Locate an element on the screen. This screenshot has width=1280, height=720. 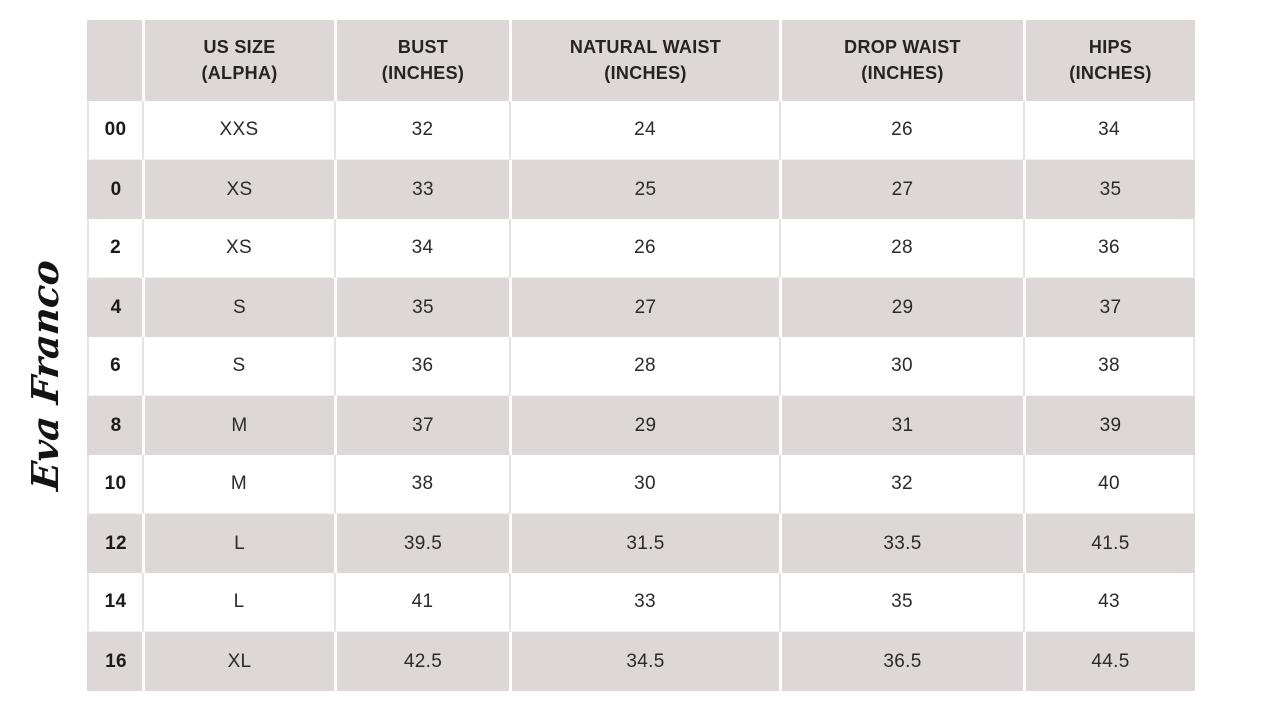
cell-natural-waist: 24 is located at coordinates (644, 130).